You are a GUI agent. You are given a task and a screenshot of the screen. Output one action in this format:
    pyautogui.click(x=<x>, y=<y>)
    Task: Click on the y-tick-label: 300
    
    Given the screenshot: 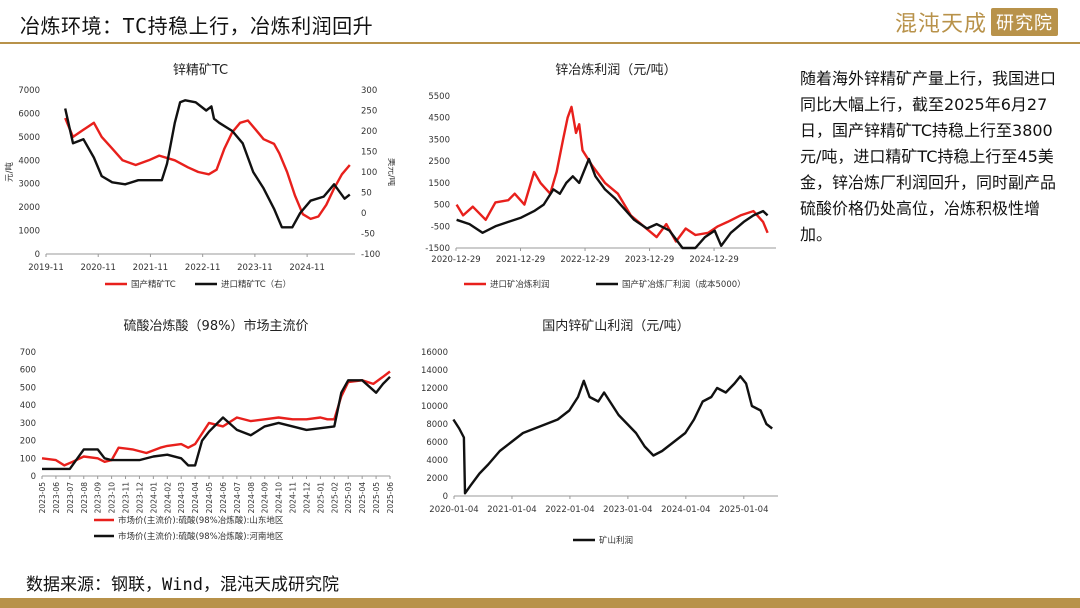 What is the action you would take?
    pyautogui.click(x=28, y=424)
    